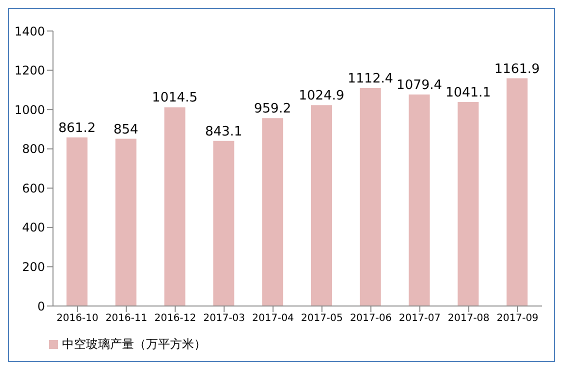  What do you see at coordinates (33, 188) in the screenshot?
I see `y-tick-label: 600` at bounding box center [33, 188].